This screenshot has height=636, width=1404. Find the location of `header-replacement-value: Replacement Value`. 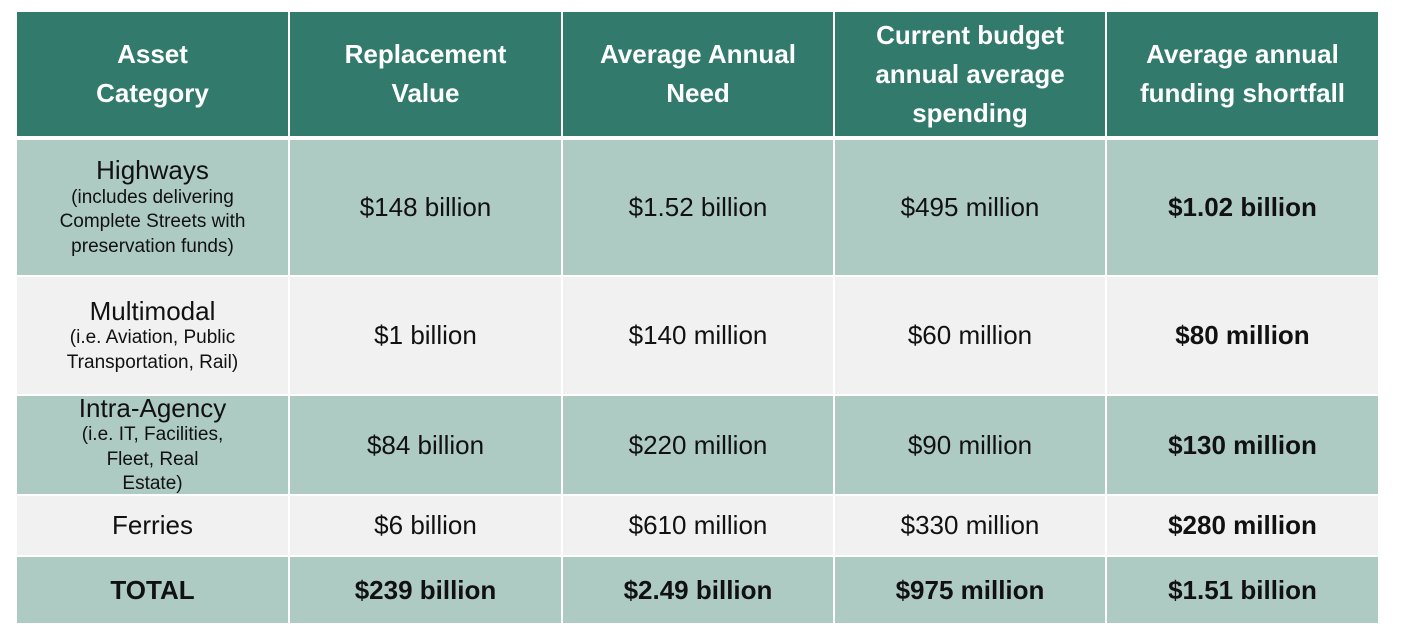

header-replacement-value: Replacement Value is located at coordinates (425, 74).